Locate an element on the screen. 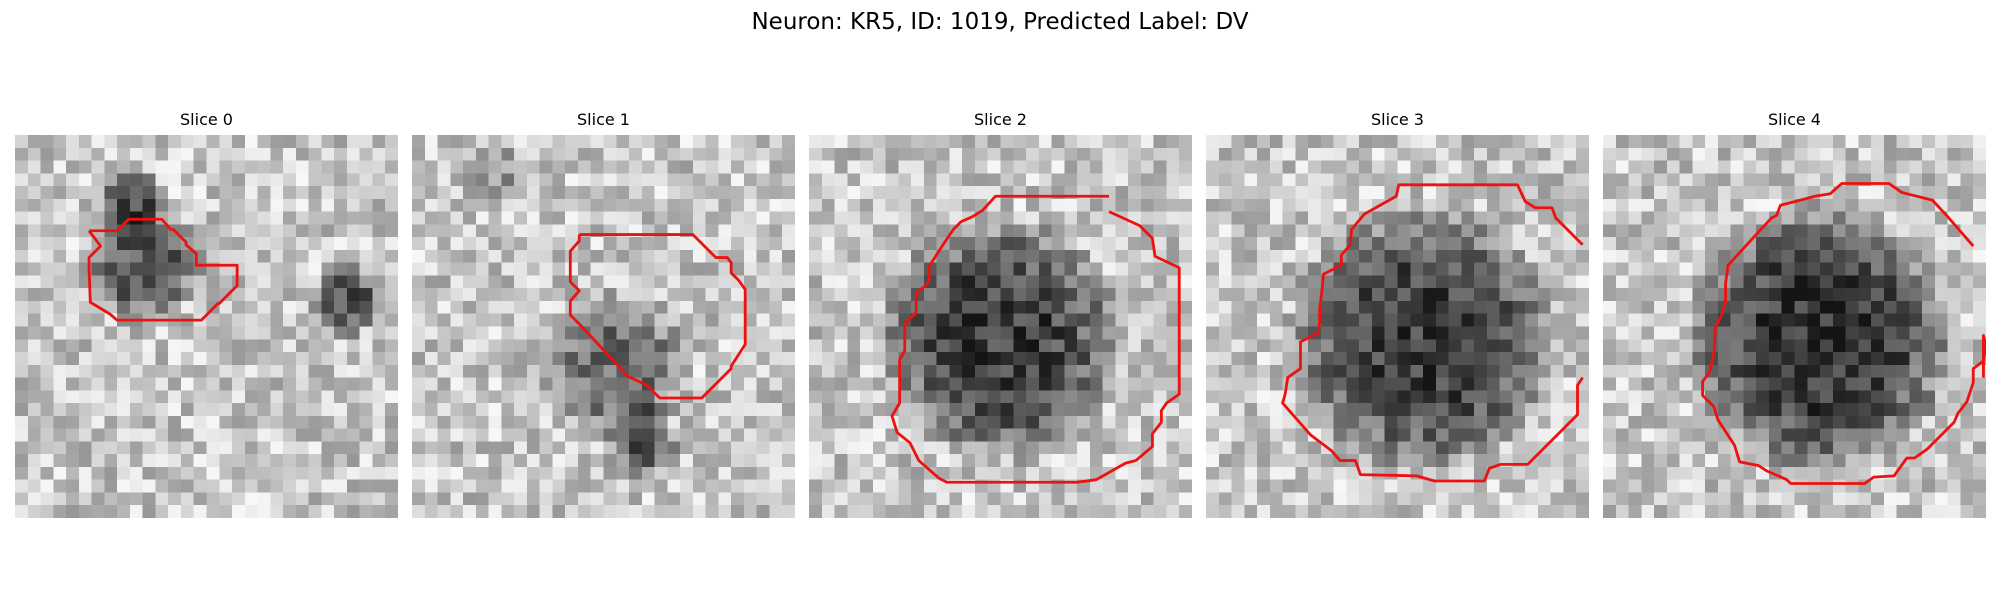 The height and width of the screenshot is (600, 2000). slice-title-1: Slice 1 is located at coordinates (603, 119).